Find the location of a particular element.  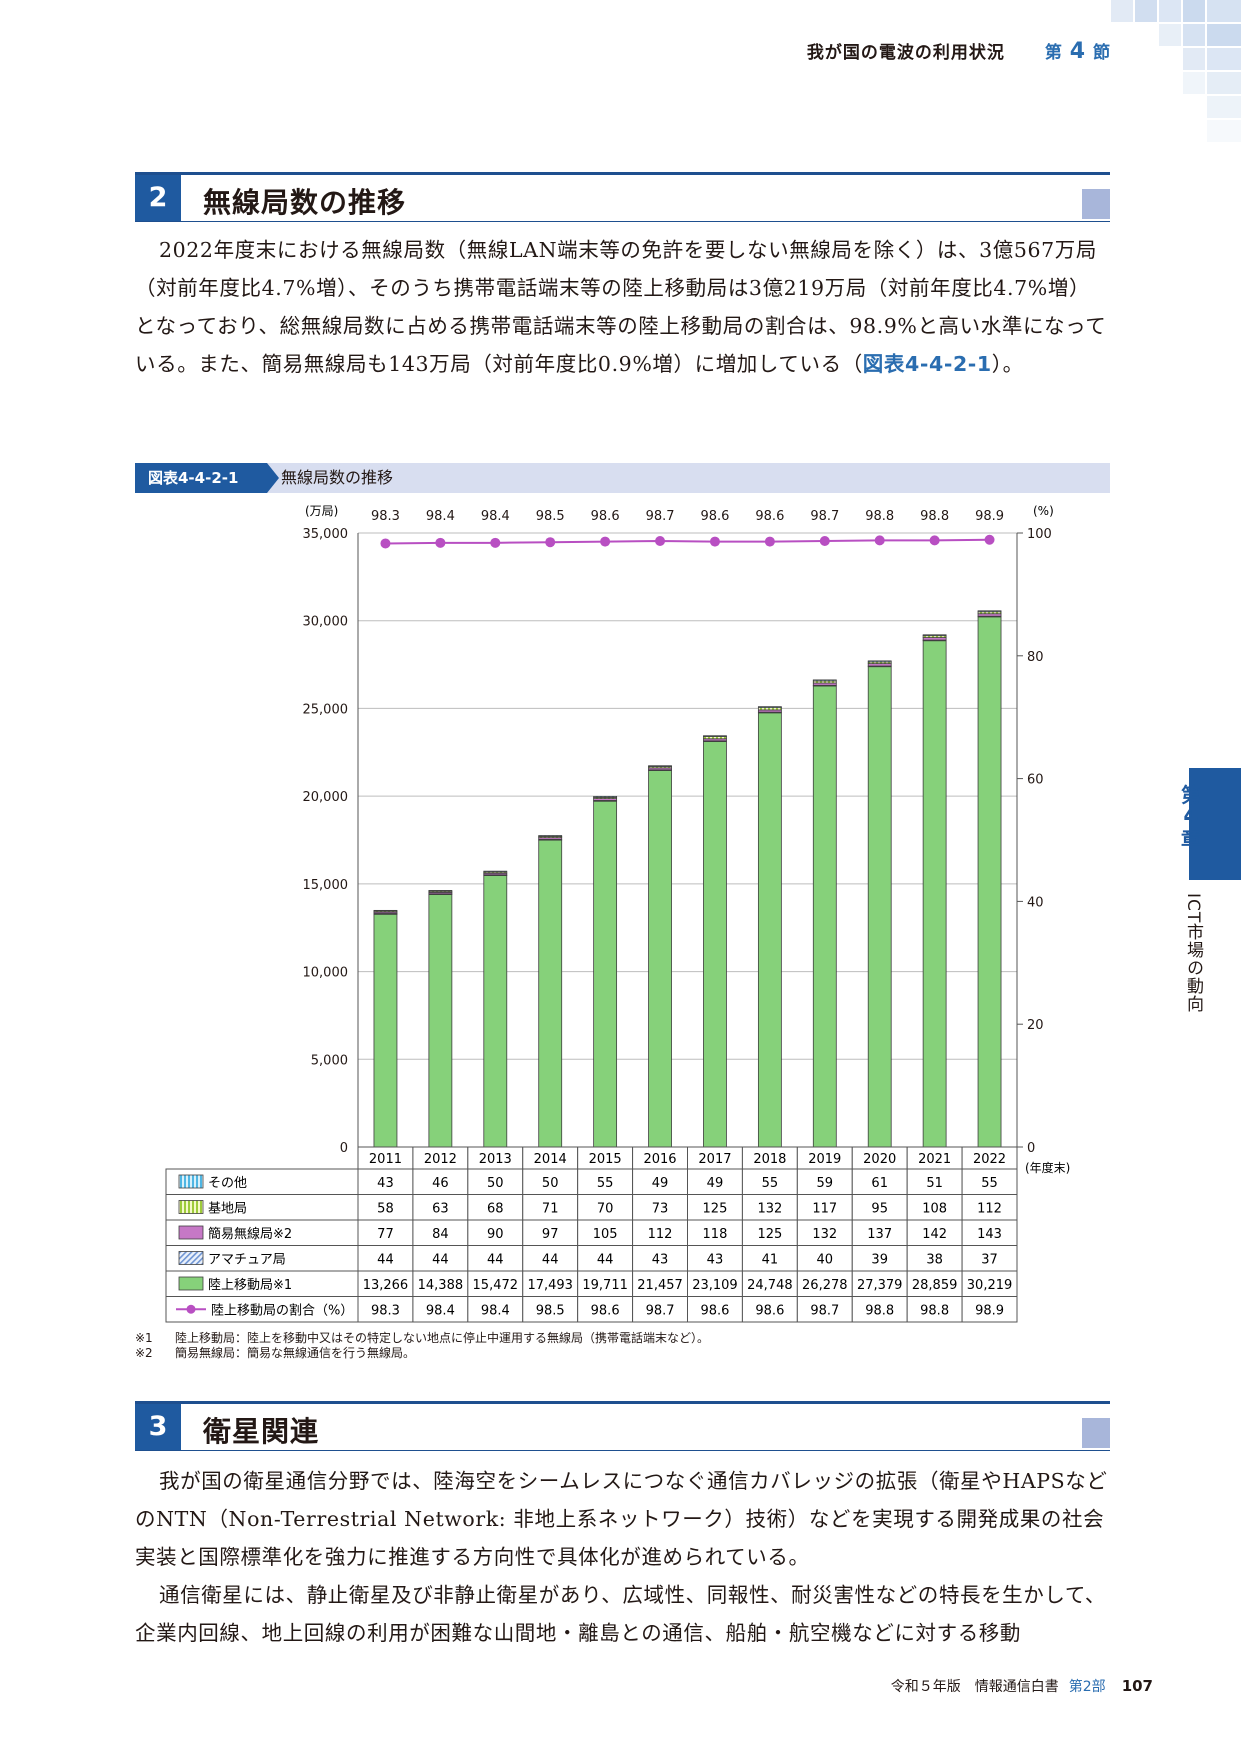

y-tick-label: 35,000 is located at coordinates (326, 534).